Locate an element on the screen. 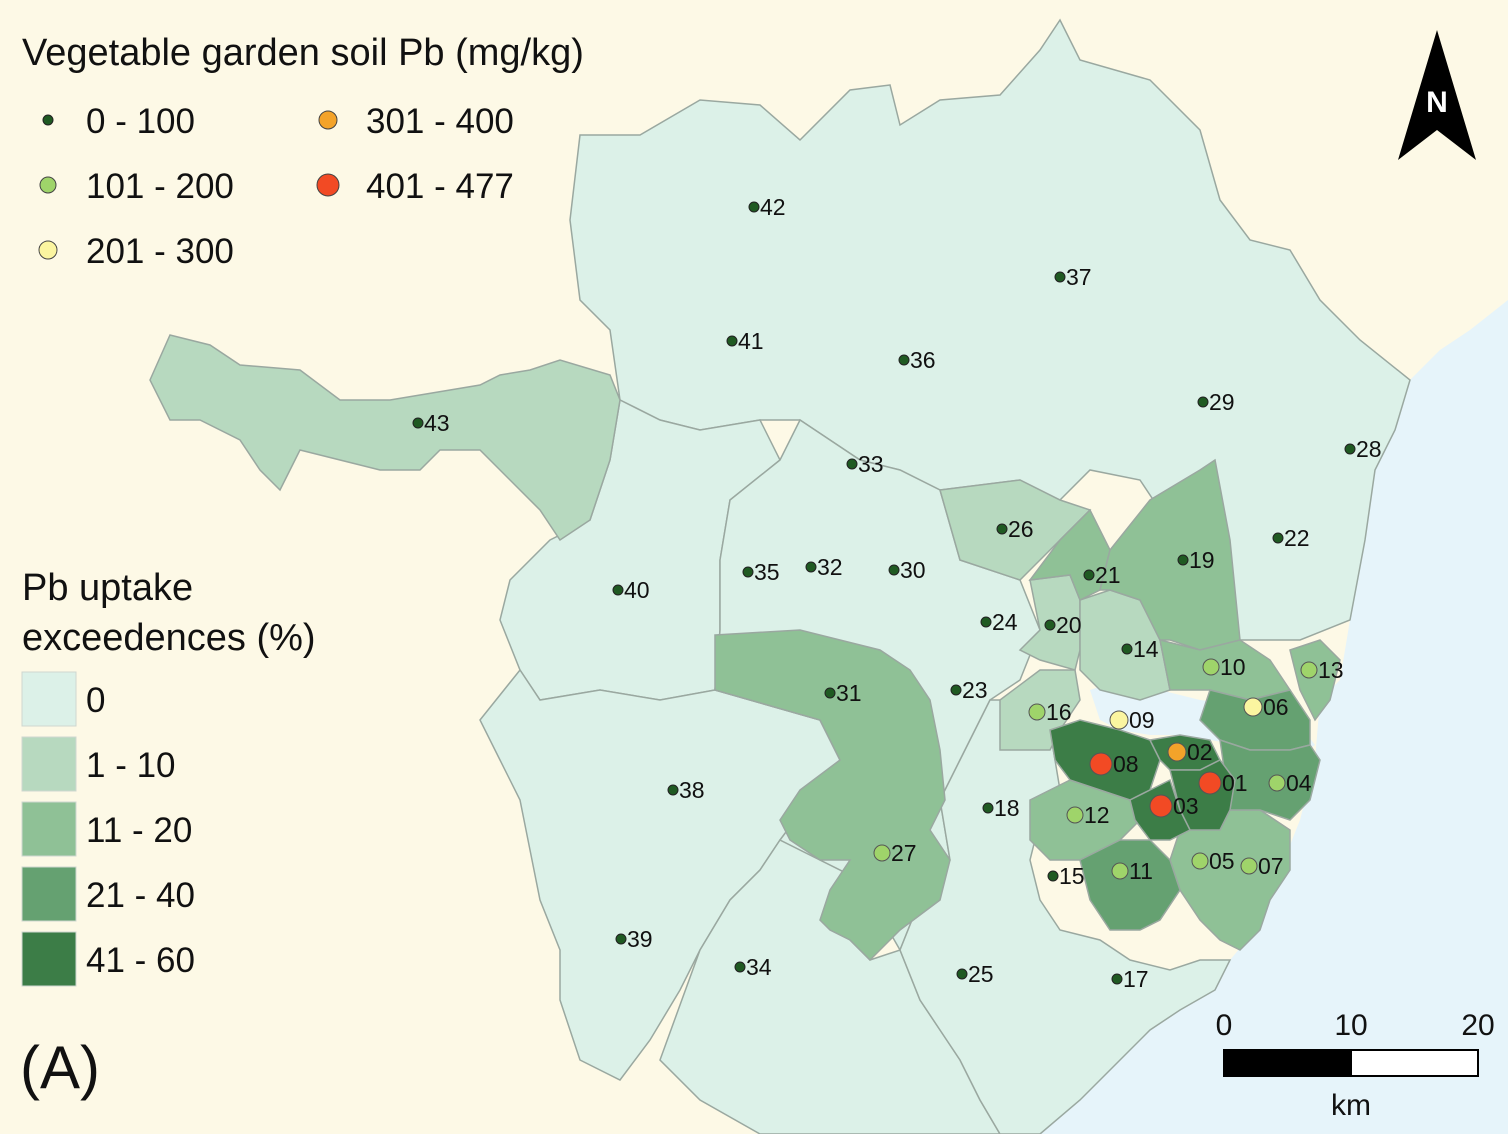 This screenshot has width=1508, height=1134. site-11: 11 is located at coordinates (1132, 871).